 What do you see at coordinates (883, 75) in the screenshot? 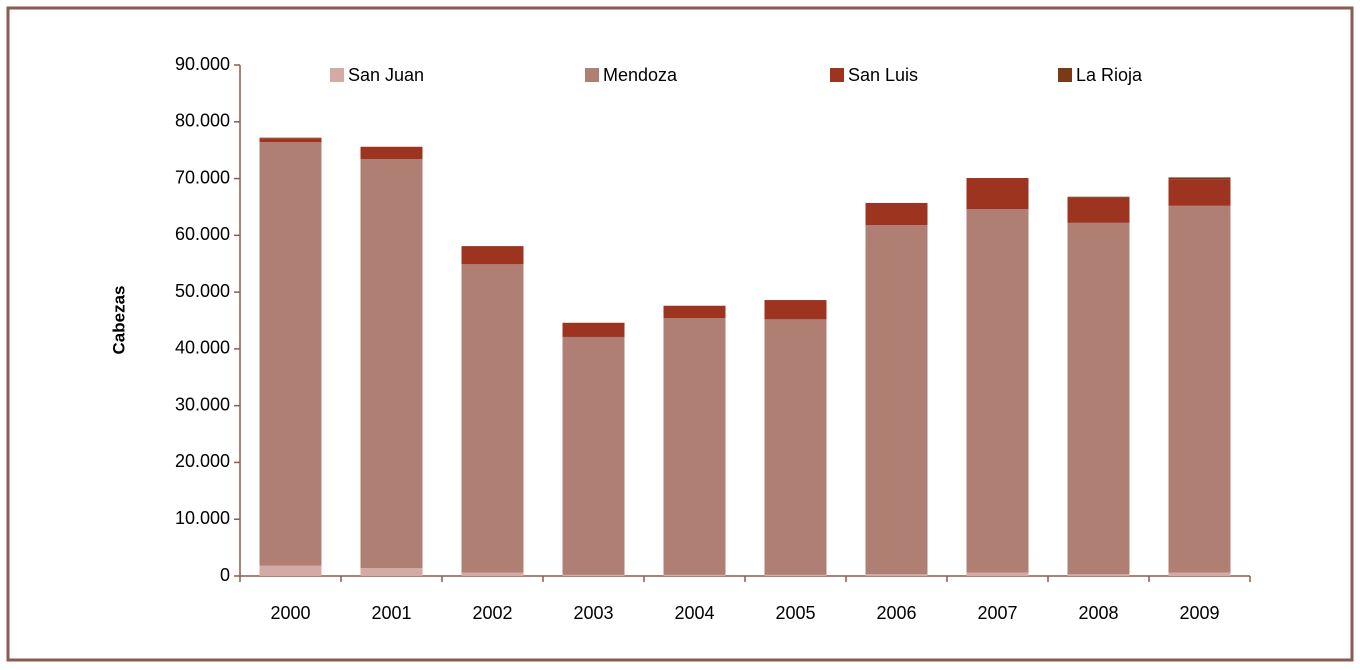
I see `legend-label: San Luis` at bounding box center [883, 75].